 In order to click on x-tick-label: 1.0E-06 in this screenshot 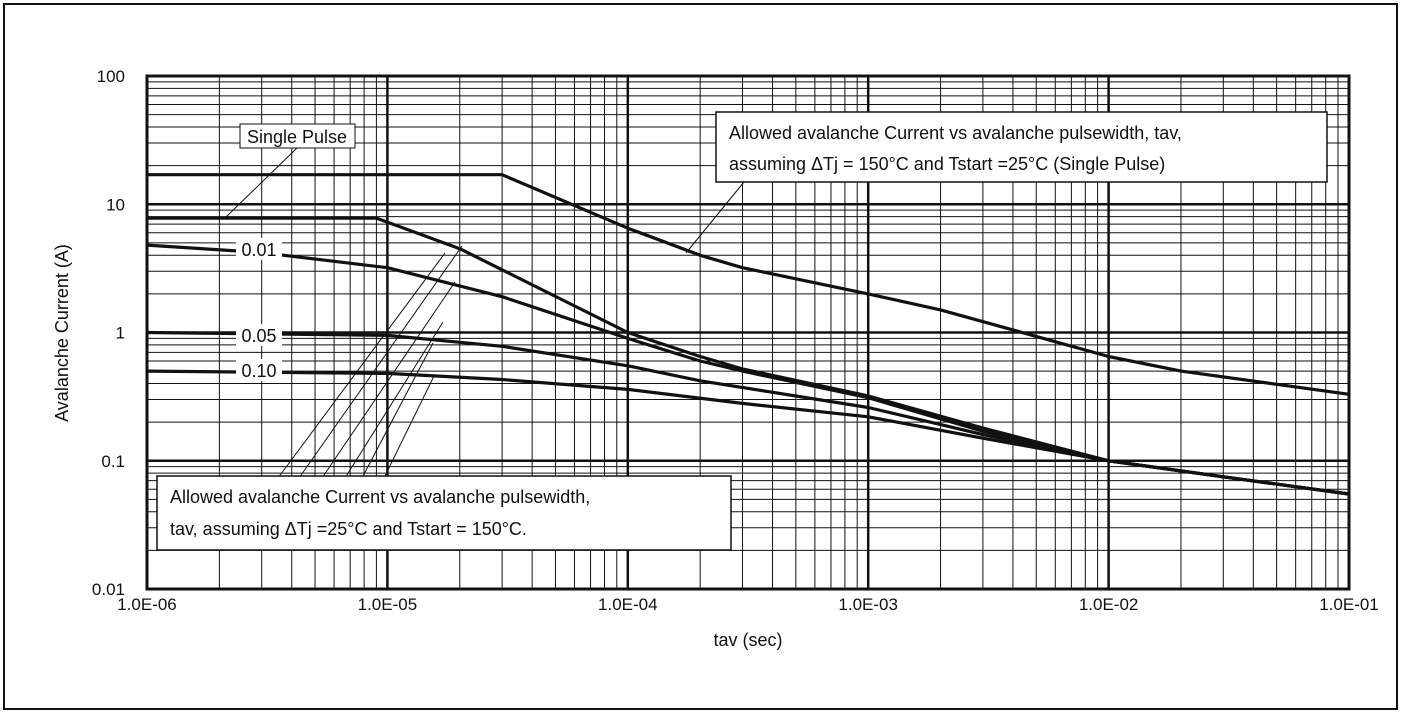, I will do `click(147, 604)`.